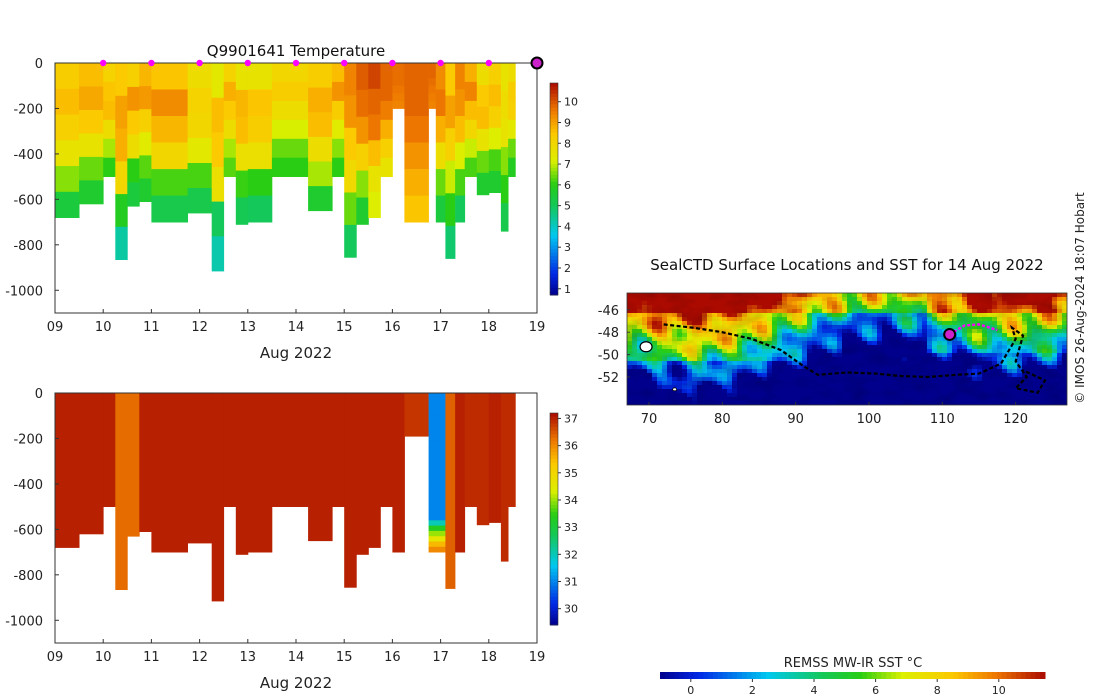  Describe the element at coordinates (199, 63) in the screenshot. I see `profile-marker` at that location.